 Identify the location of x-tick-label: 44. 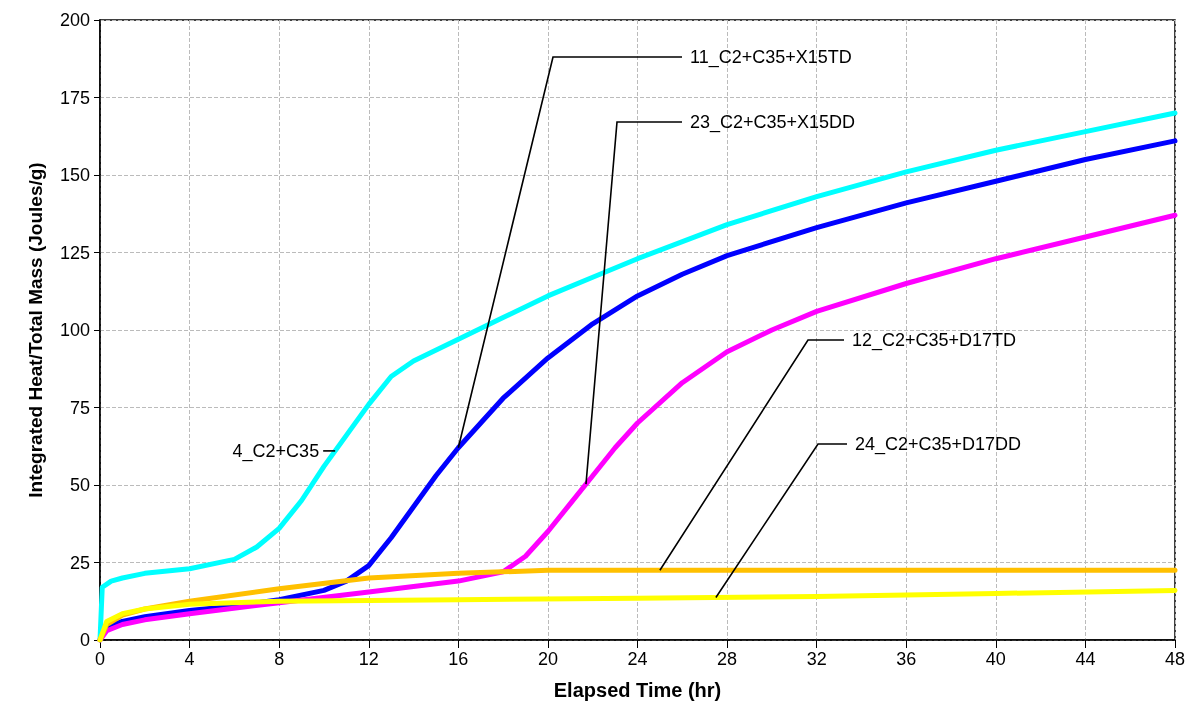
(1085, 659).